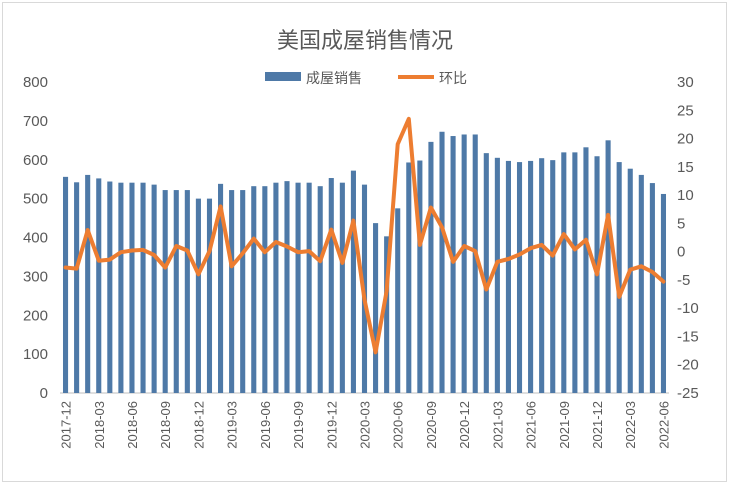  What do you see at coordinates (331, 425) in the screenshot?
I see `x-tick-label: 2019-12` at bounding box center [331, 425].